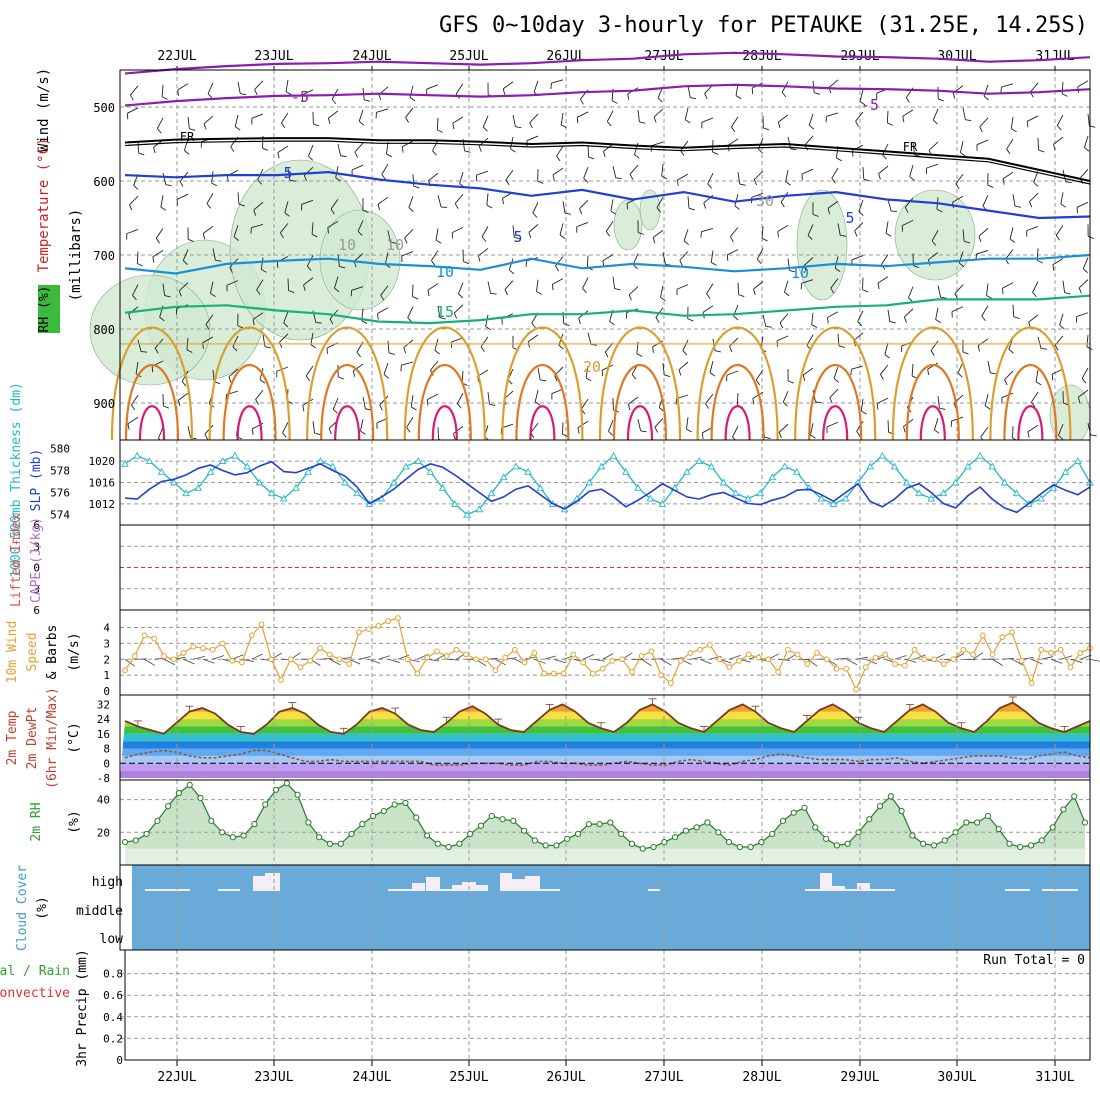 This screenshot has height=1100, width=1100. Describe the element at coordinates (956, 1077) in the screenshot. I see `bottom-date-label-8: 30JUL` at that location.